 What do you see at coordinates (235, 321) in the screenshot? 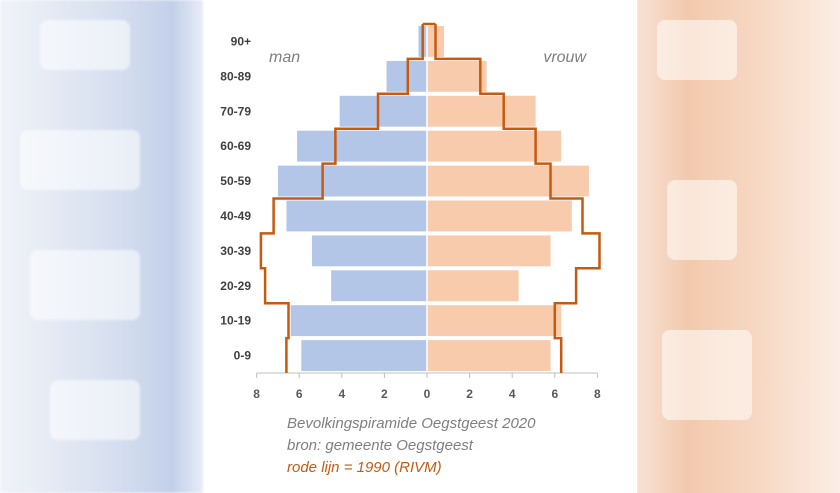
I see `category-label-10-19: 10-19` at bounding box center [235, 321].